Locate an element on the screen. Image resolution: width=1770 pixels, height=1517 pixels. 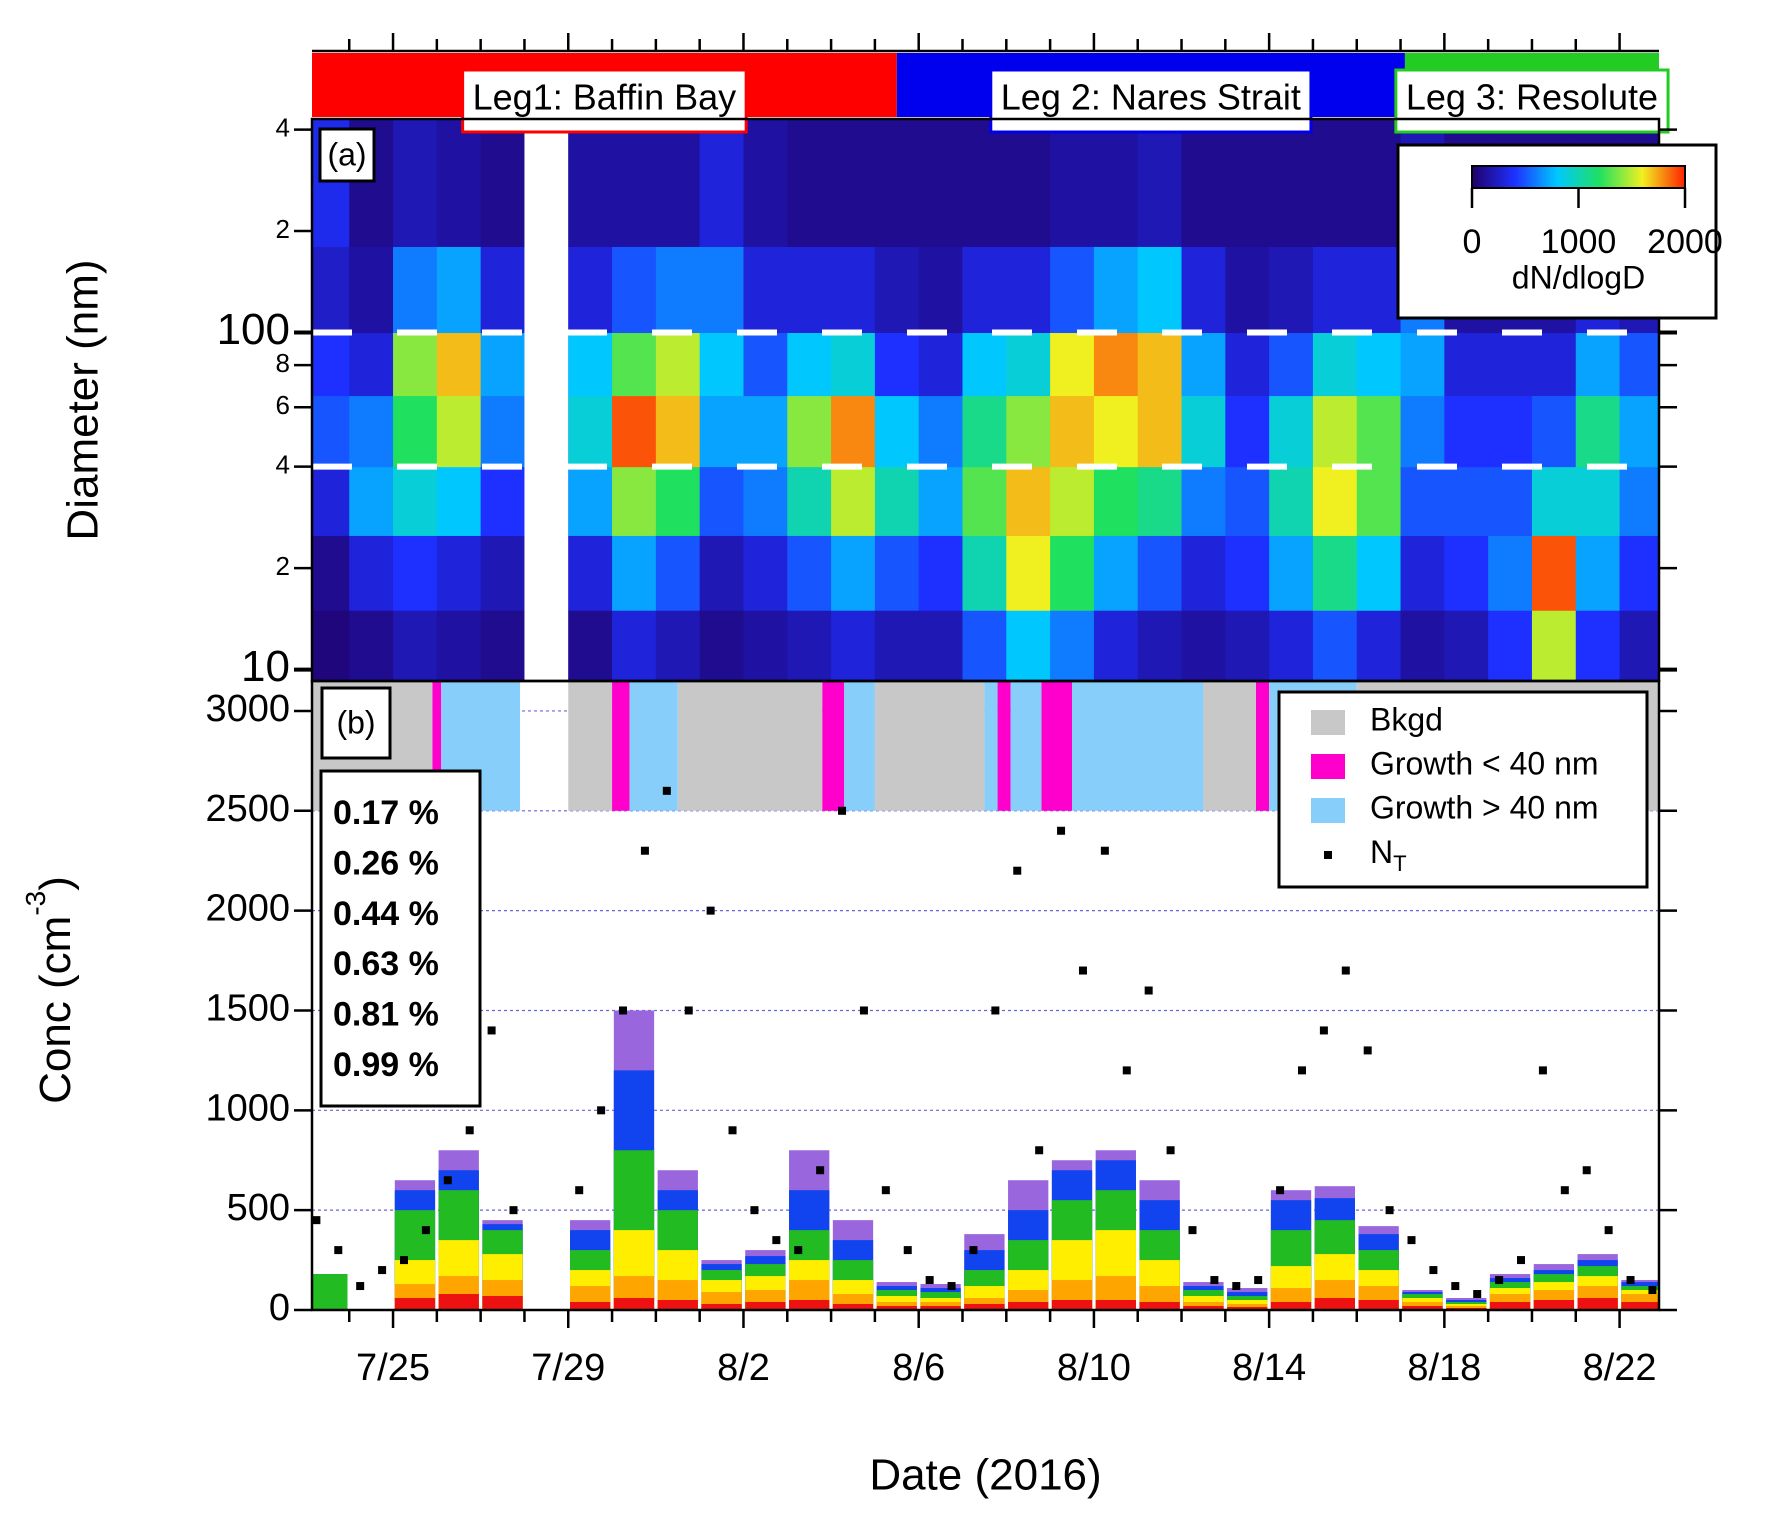
data-gap is located at coordinates (546, 400).